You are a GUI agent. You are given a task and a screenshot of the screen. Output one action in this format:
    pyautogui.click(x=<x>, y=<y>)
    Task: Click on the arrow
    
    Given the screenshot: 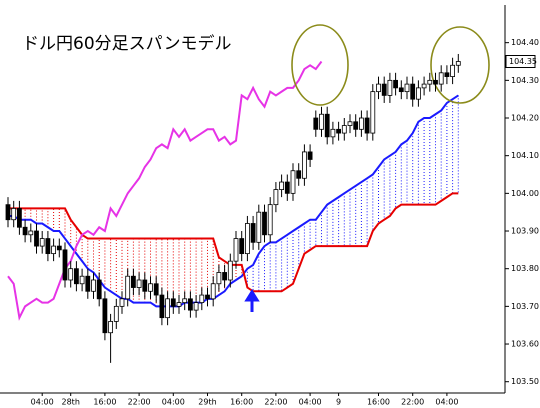 What is the action you would take?
    pyautogui.click(x=252, y=300)
    